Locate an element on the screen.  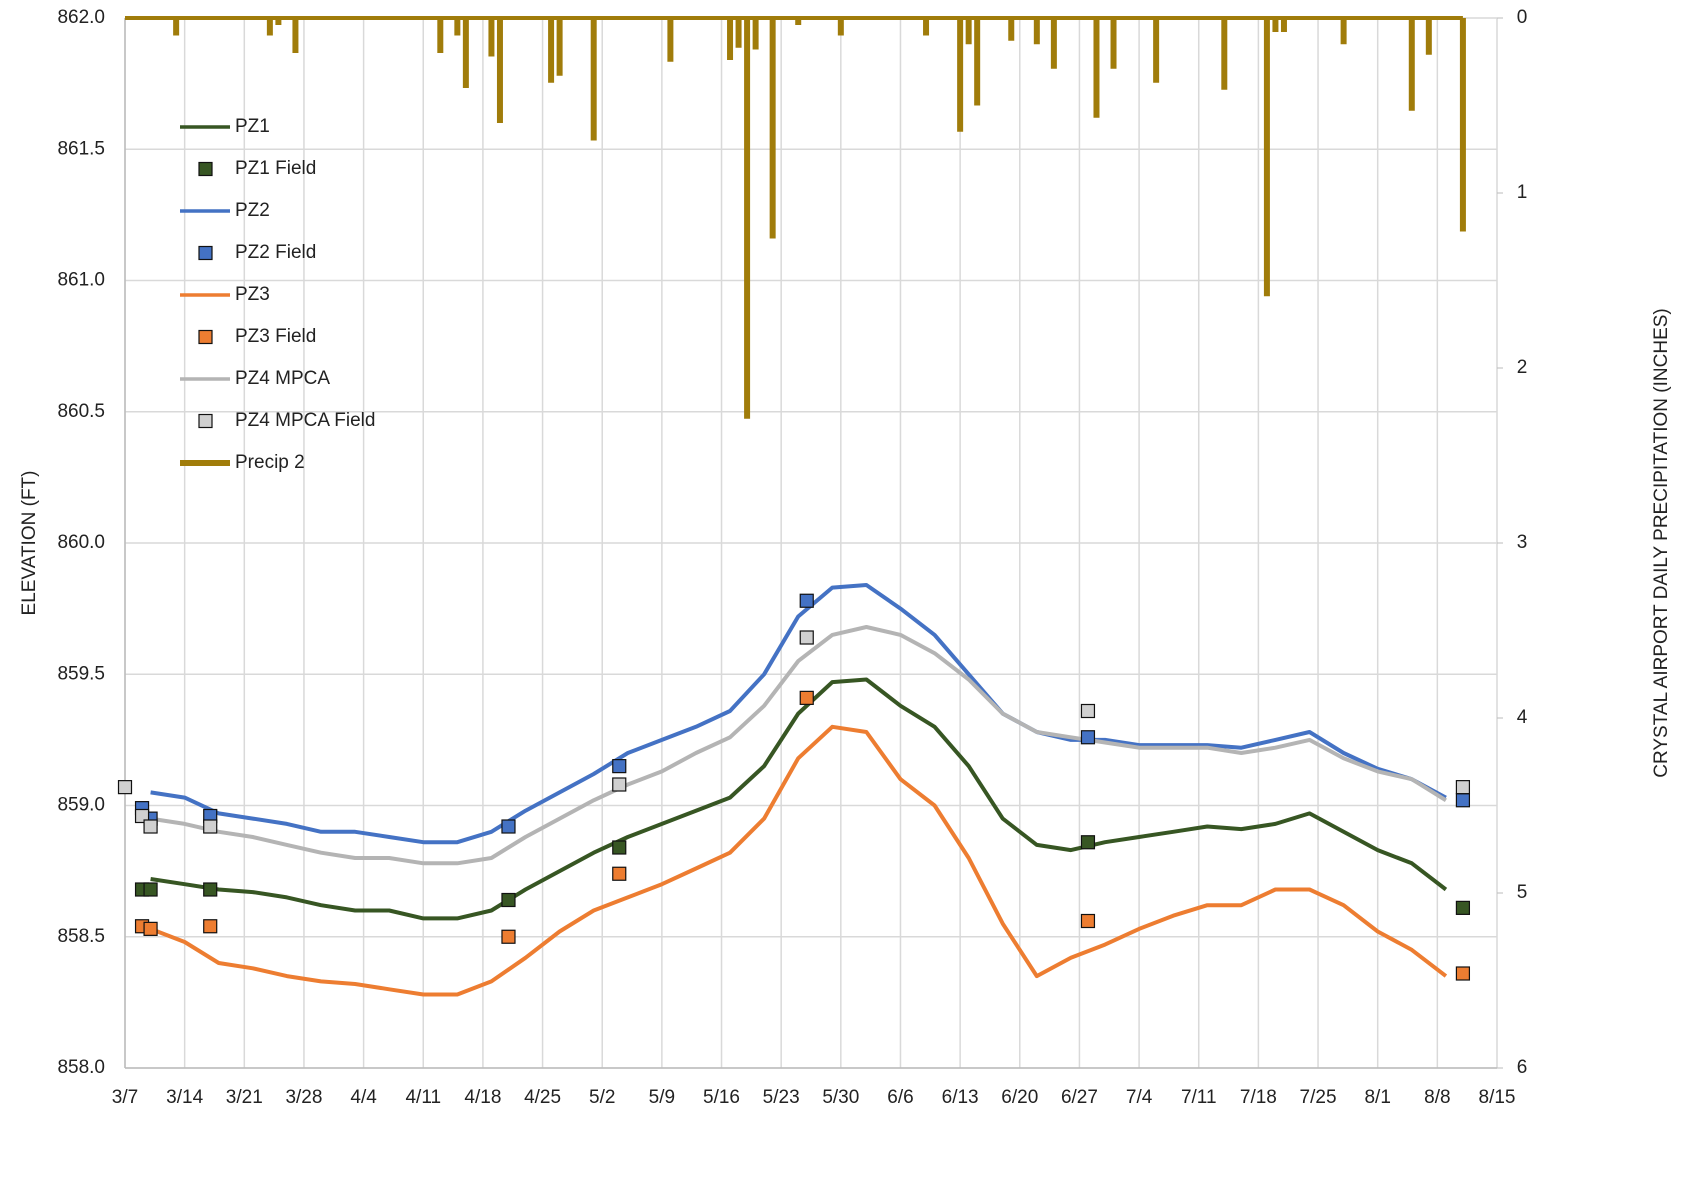
y-tick-label: 858.5 is located at coordinates (81, 936).